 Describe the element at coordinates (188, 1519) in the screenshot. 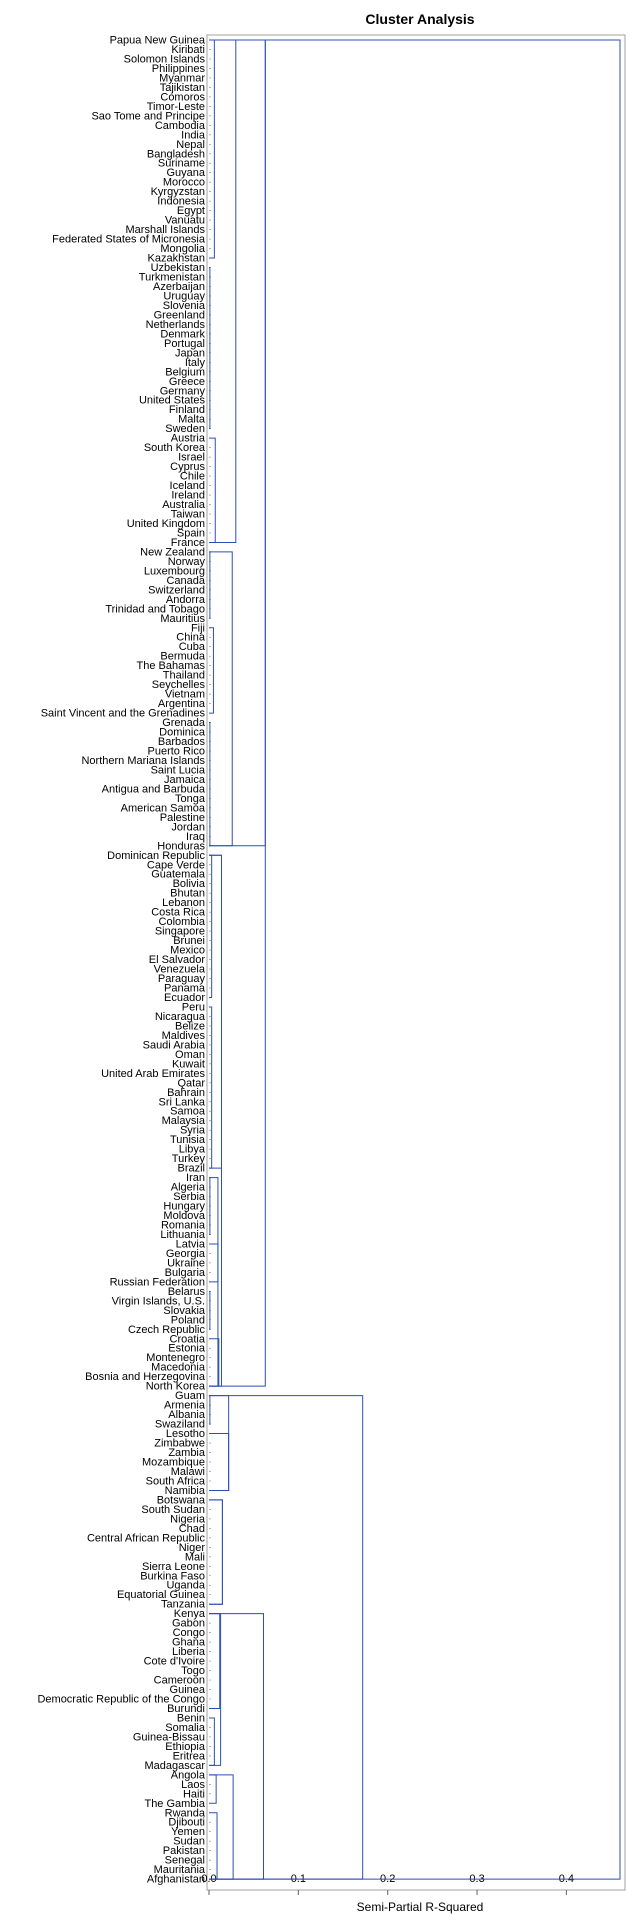

I see `leaf-label: Nigeria` at that location.